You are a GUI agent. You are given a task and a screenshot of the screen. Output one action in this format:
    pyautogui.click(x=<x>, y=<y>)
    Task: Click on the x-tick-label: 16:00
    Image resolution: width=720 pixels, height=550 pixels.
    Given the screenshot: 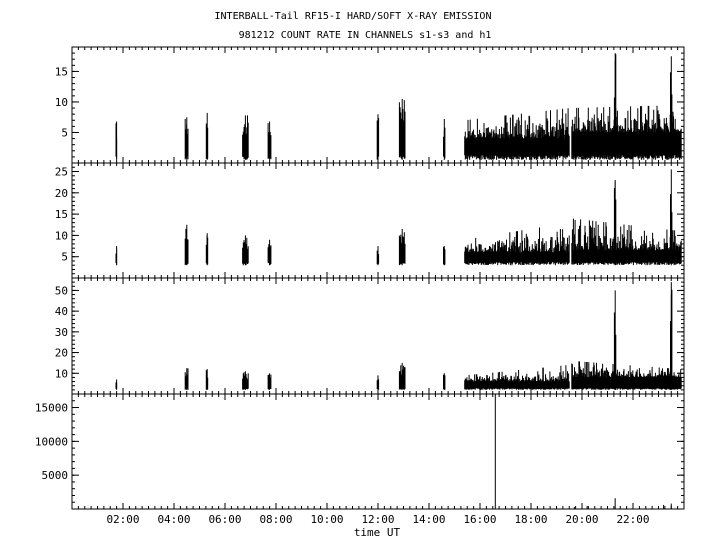 What is the action you would take?
    pyautogui.click(x=479, y=519)
    